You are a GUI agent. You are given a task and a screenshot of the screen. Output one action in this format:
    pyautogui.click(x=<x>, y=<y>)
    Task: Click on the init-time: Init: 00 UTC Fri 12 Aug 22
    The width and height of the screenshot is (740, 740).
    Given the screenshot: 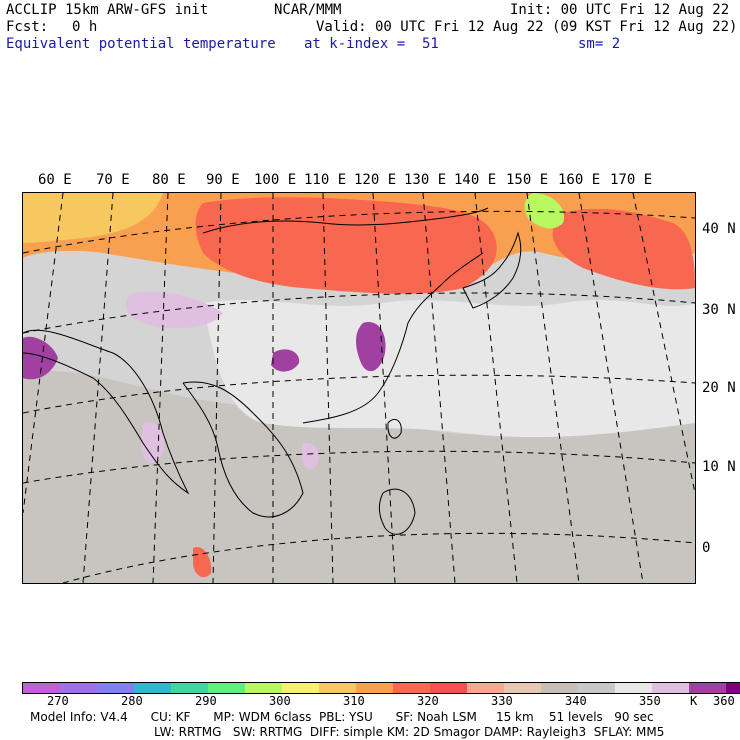 What is the action you would take?
    pyautogui.click(x=620, y=10)
    